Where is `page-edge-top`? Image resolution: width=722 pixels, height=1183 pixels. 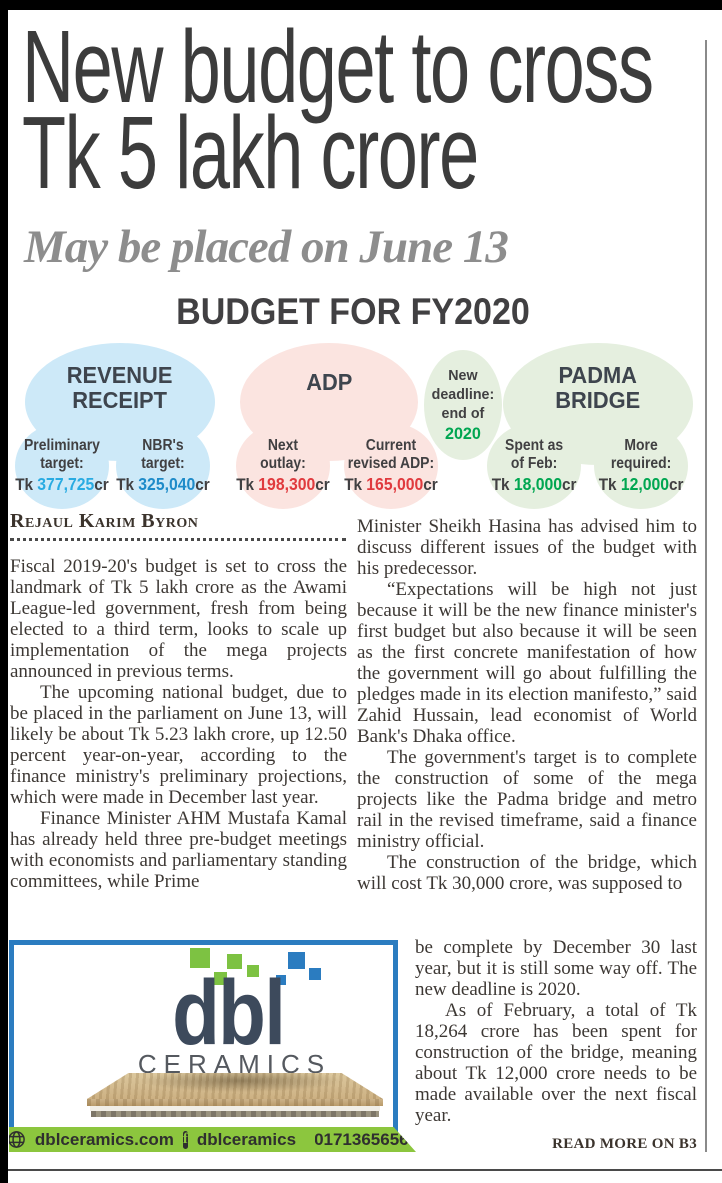 page-edge-top is located at coordinates (361, 5).